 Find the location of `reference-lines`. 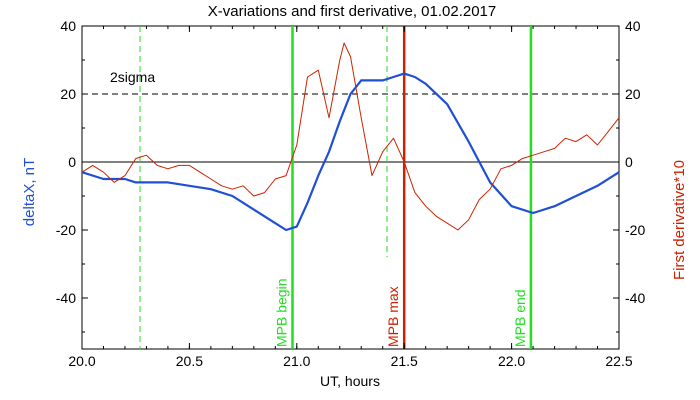

reference-lines is located at coordinates (350, 128).